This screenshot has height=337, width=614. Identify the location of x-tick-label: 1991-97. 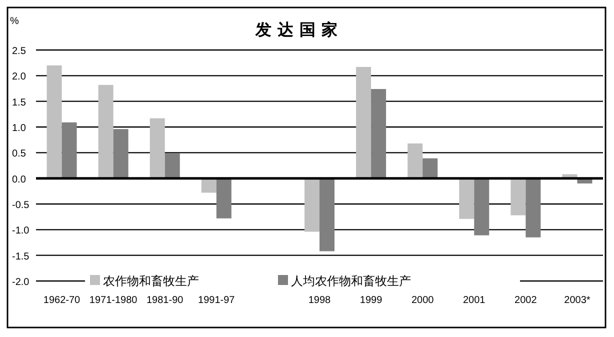
(217, 300).